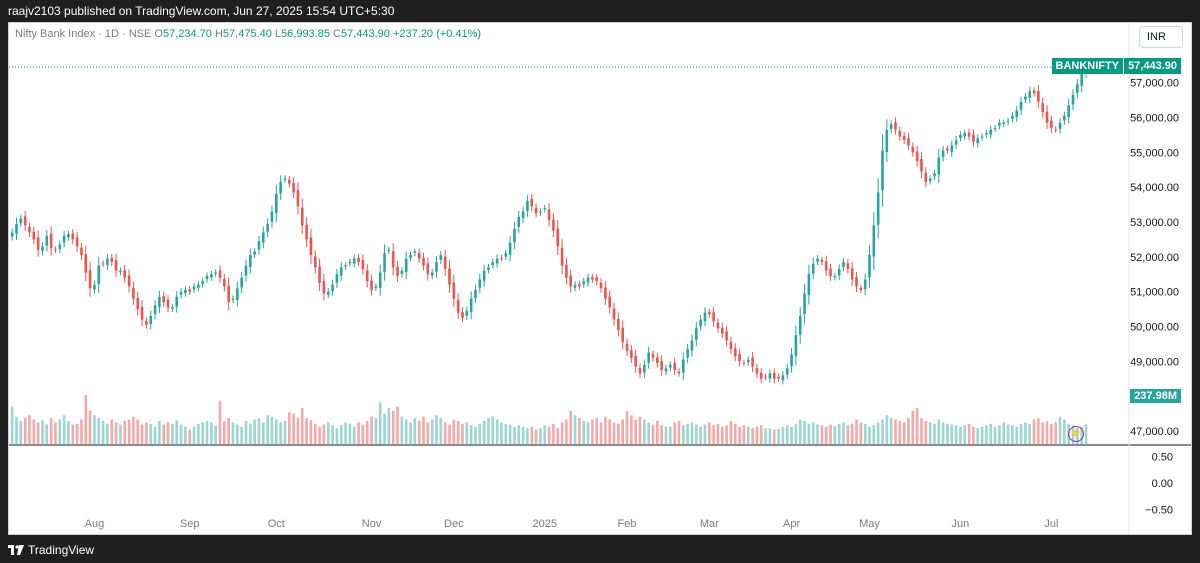 Image resolution: width=1200 pixels, height=563 pixels. Describe the element at coordinates (1155, 396) in the screenshot. I see `volume-tag: 237.98M` at that location.